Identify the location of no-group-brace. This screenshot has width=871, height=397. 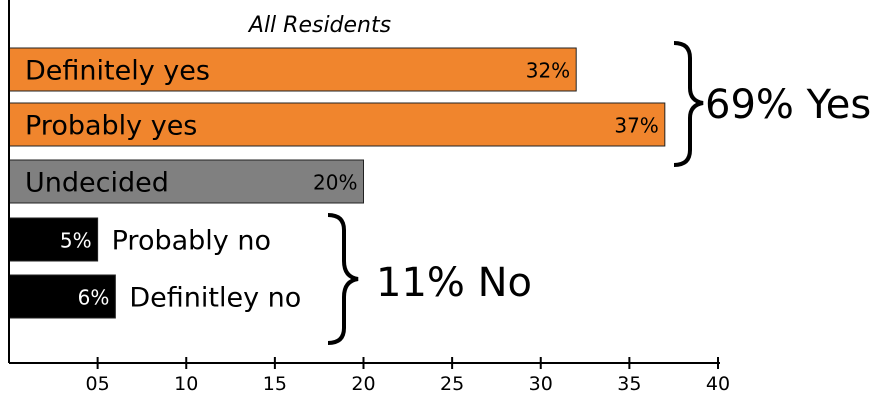
(343, 279).